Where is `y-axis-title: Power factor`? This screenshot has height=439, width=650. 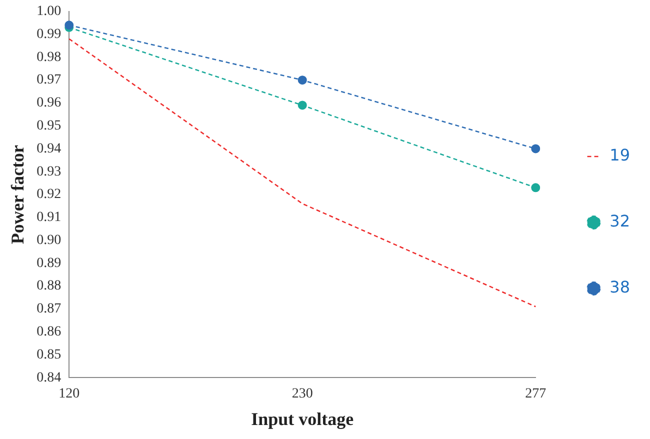 y-axis-title: Power factor is located at coordinates (17, 194).